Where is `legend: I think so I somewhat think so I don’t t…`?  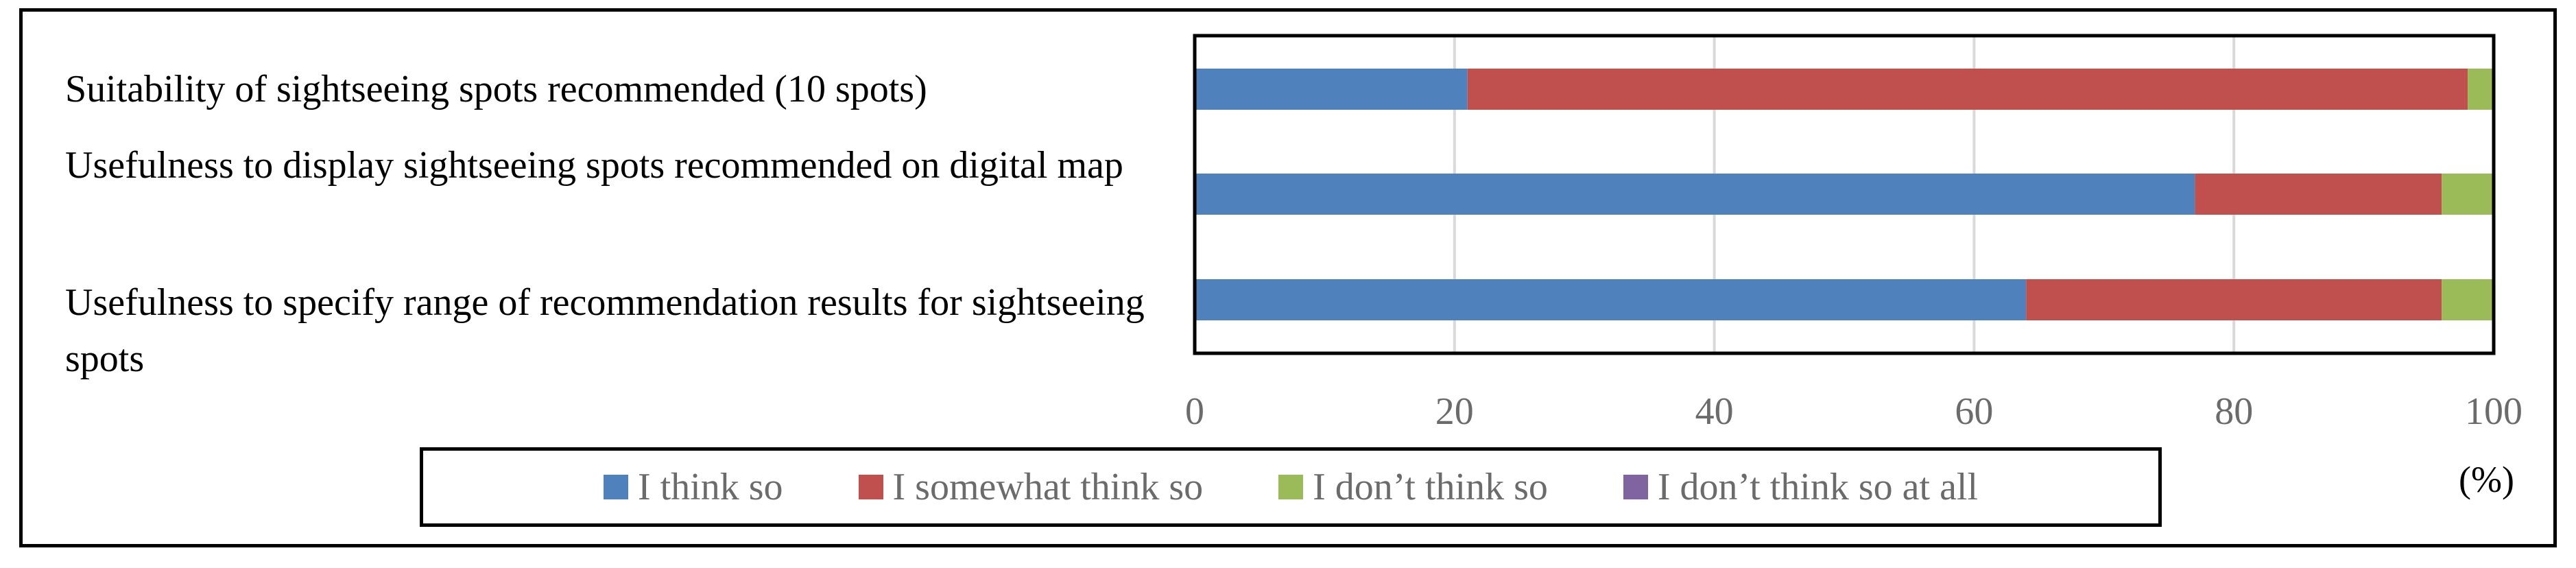 legend: I think so I somewhat think so I don’t t… is located at coordinates (1291, 487).